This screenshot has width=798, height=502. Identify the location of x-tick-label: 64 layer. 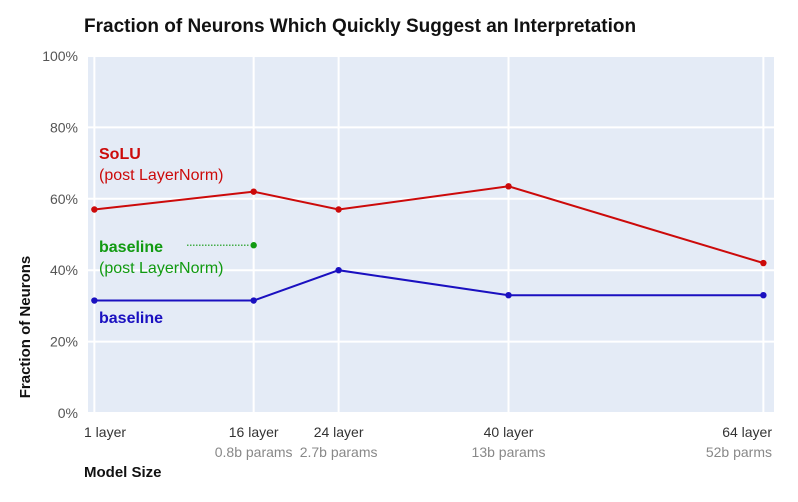
(747, 432).